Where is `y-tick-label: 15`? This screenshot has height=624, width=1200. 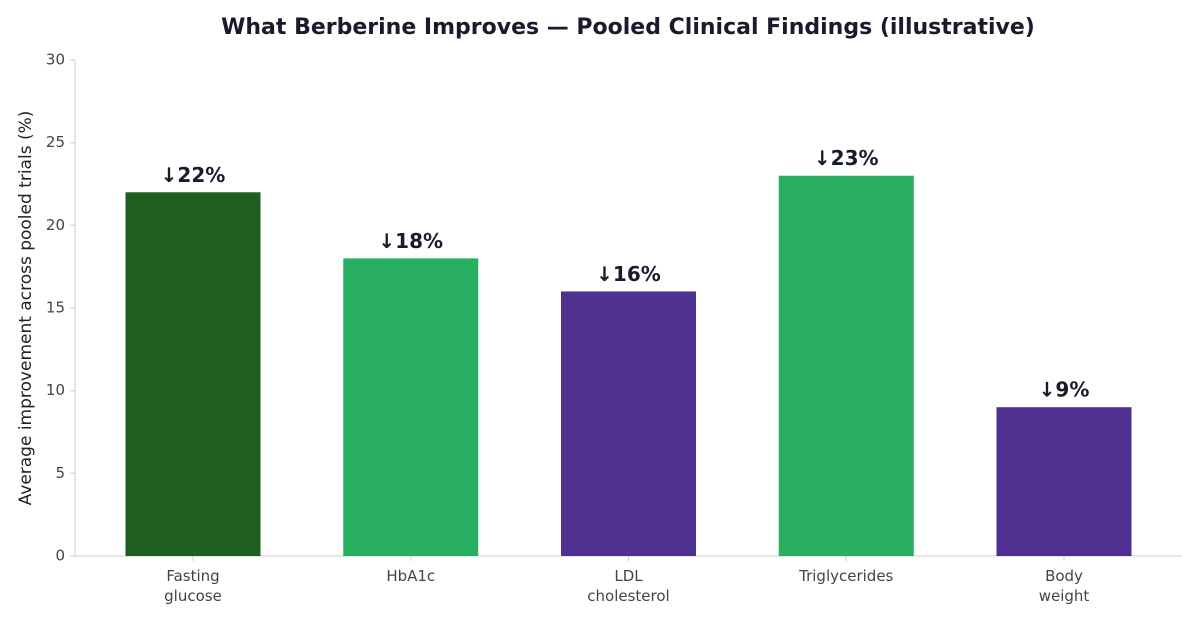
y-tick-label: 15 is located at coordinates (55, 308).